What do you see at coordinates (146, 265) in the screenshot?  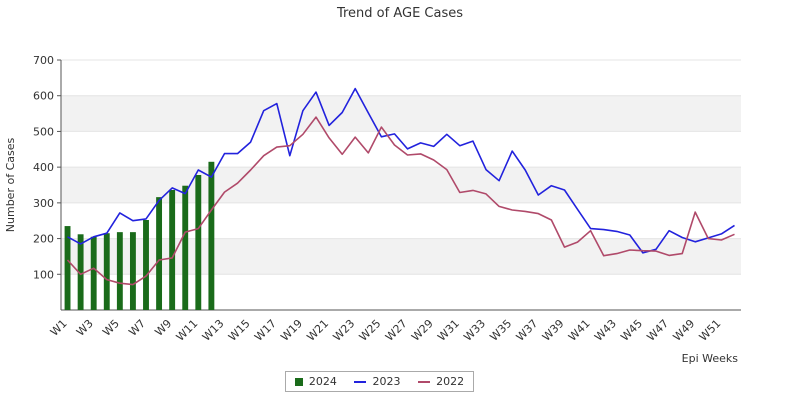 I see `bar-2024-W7` at bounding box center [146, 265].